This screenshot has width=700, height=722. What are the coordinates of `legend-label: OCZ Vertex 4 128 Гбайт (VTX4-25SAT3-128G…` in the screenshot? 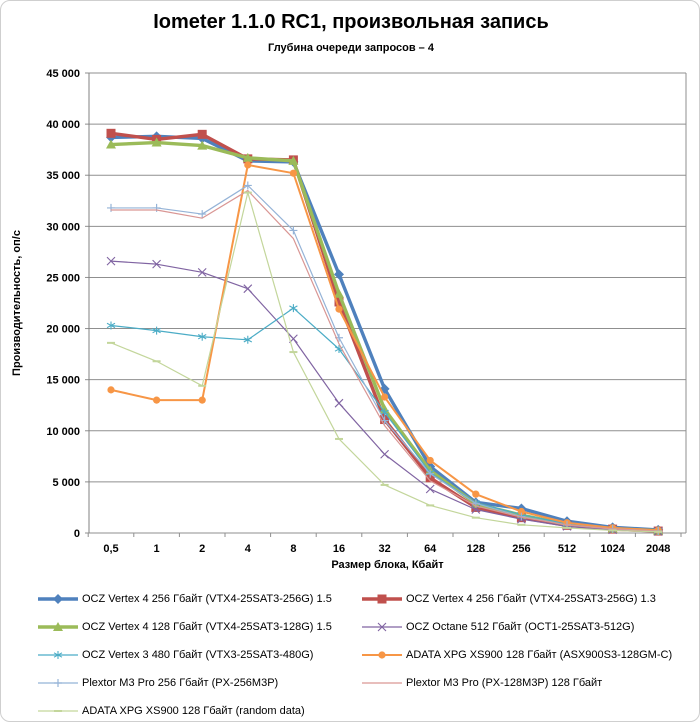 It's located at (207, 626).